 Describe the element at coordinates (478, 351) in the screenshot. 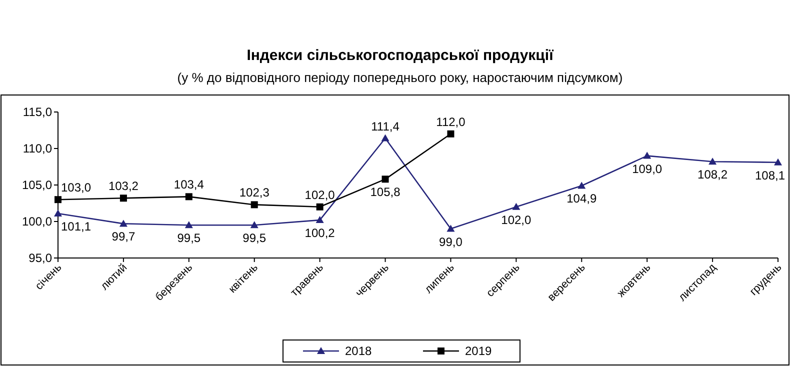

I see `legend-label: 2019` at that location.